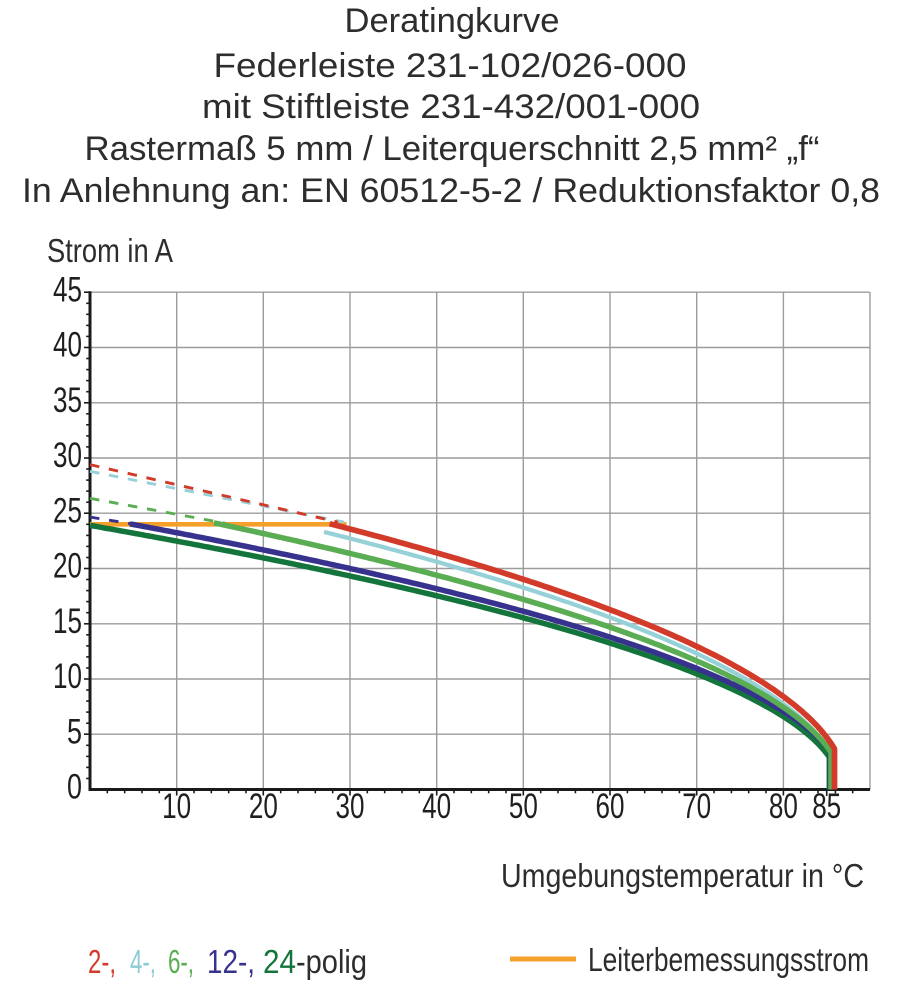 This screenshot has height=1000, width=903. What do you see at coordinates (74, 731) in the screenshot?
I see `svg-text: 5` at bounding box center [74, 731].